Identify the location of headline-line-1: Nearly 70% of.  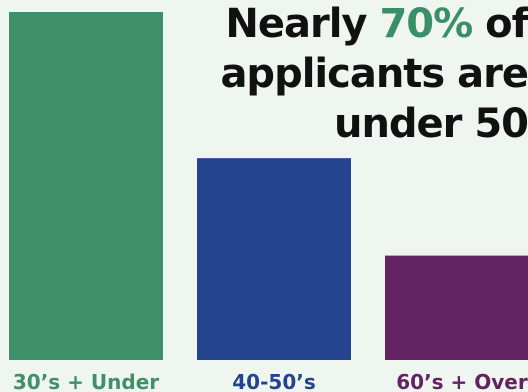
(358, 25).